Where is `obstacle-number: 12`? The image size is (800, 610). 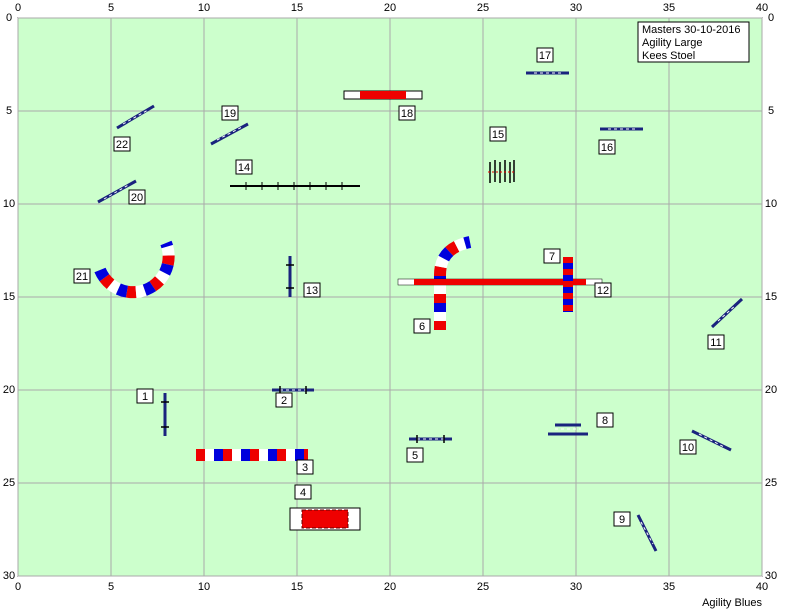 obstacle-number: 12 is located at coordinates (603, 290).